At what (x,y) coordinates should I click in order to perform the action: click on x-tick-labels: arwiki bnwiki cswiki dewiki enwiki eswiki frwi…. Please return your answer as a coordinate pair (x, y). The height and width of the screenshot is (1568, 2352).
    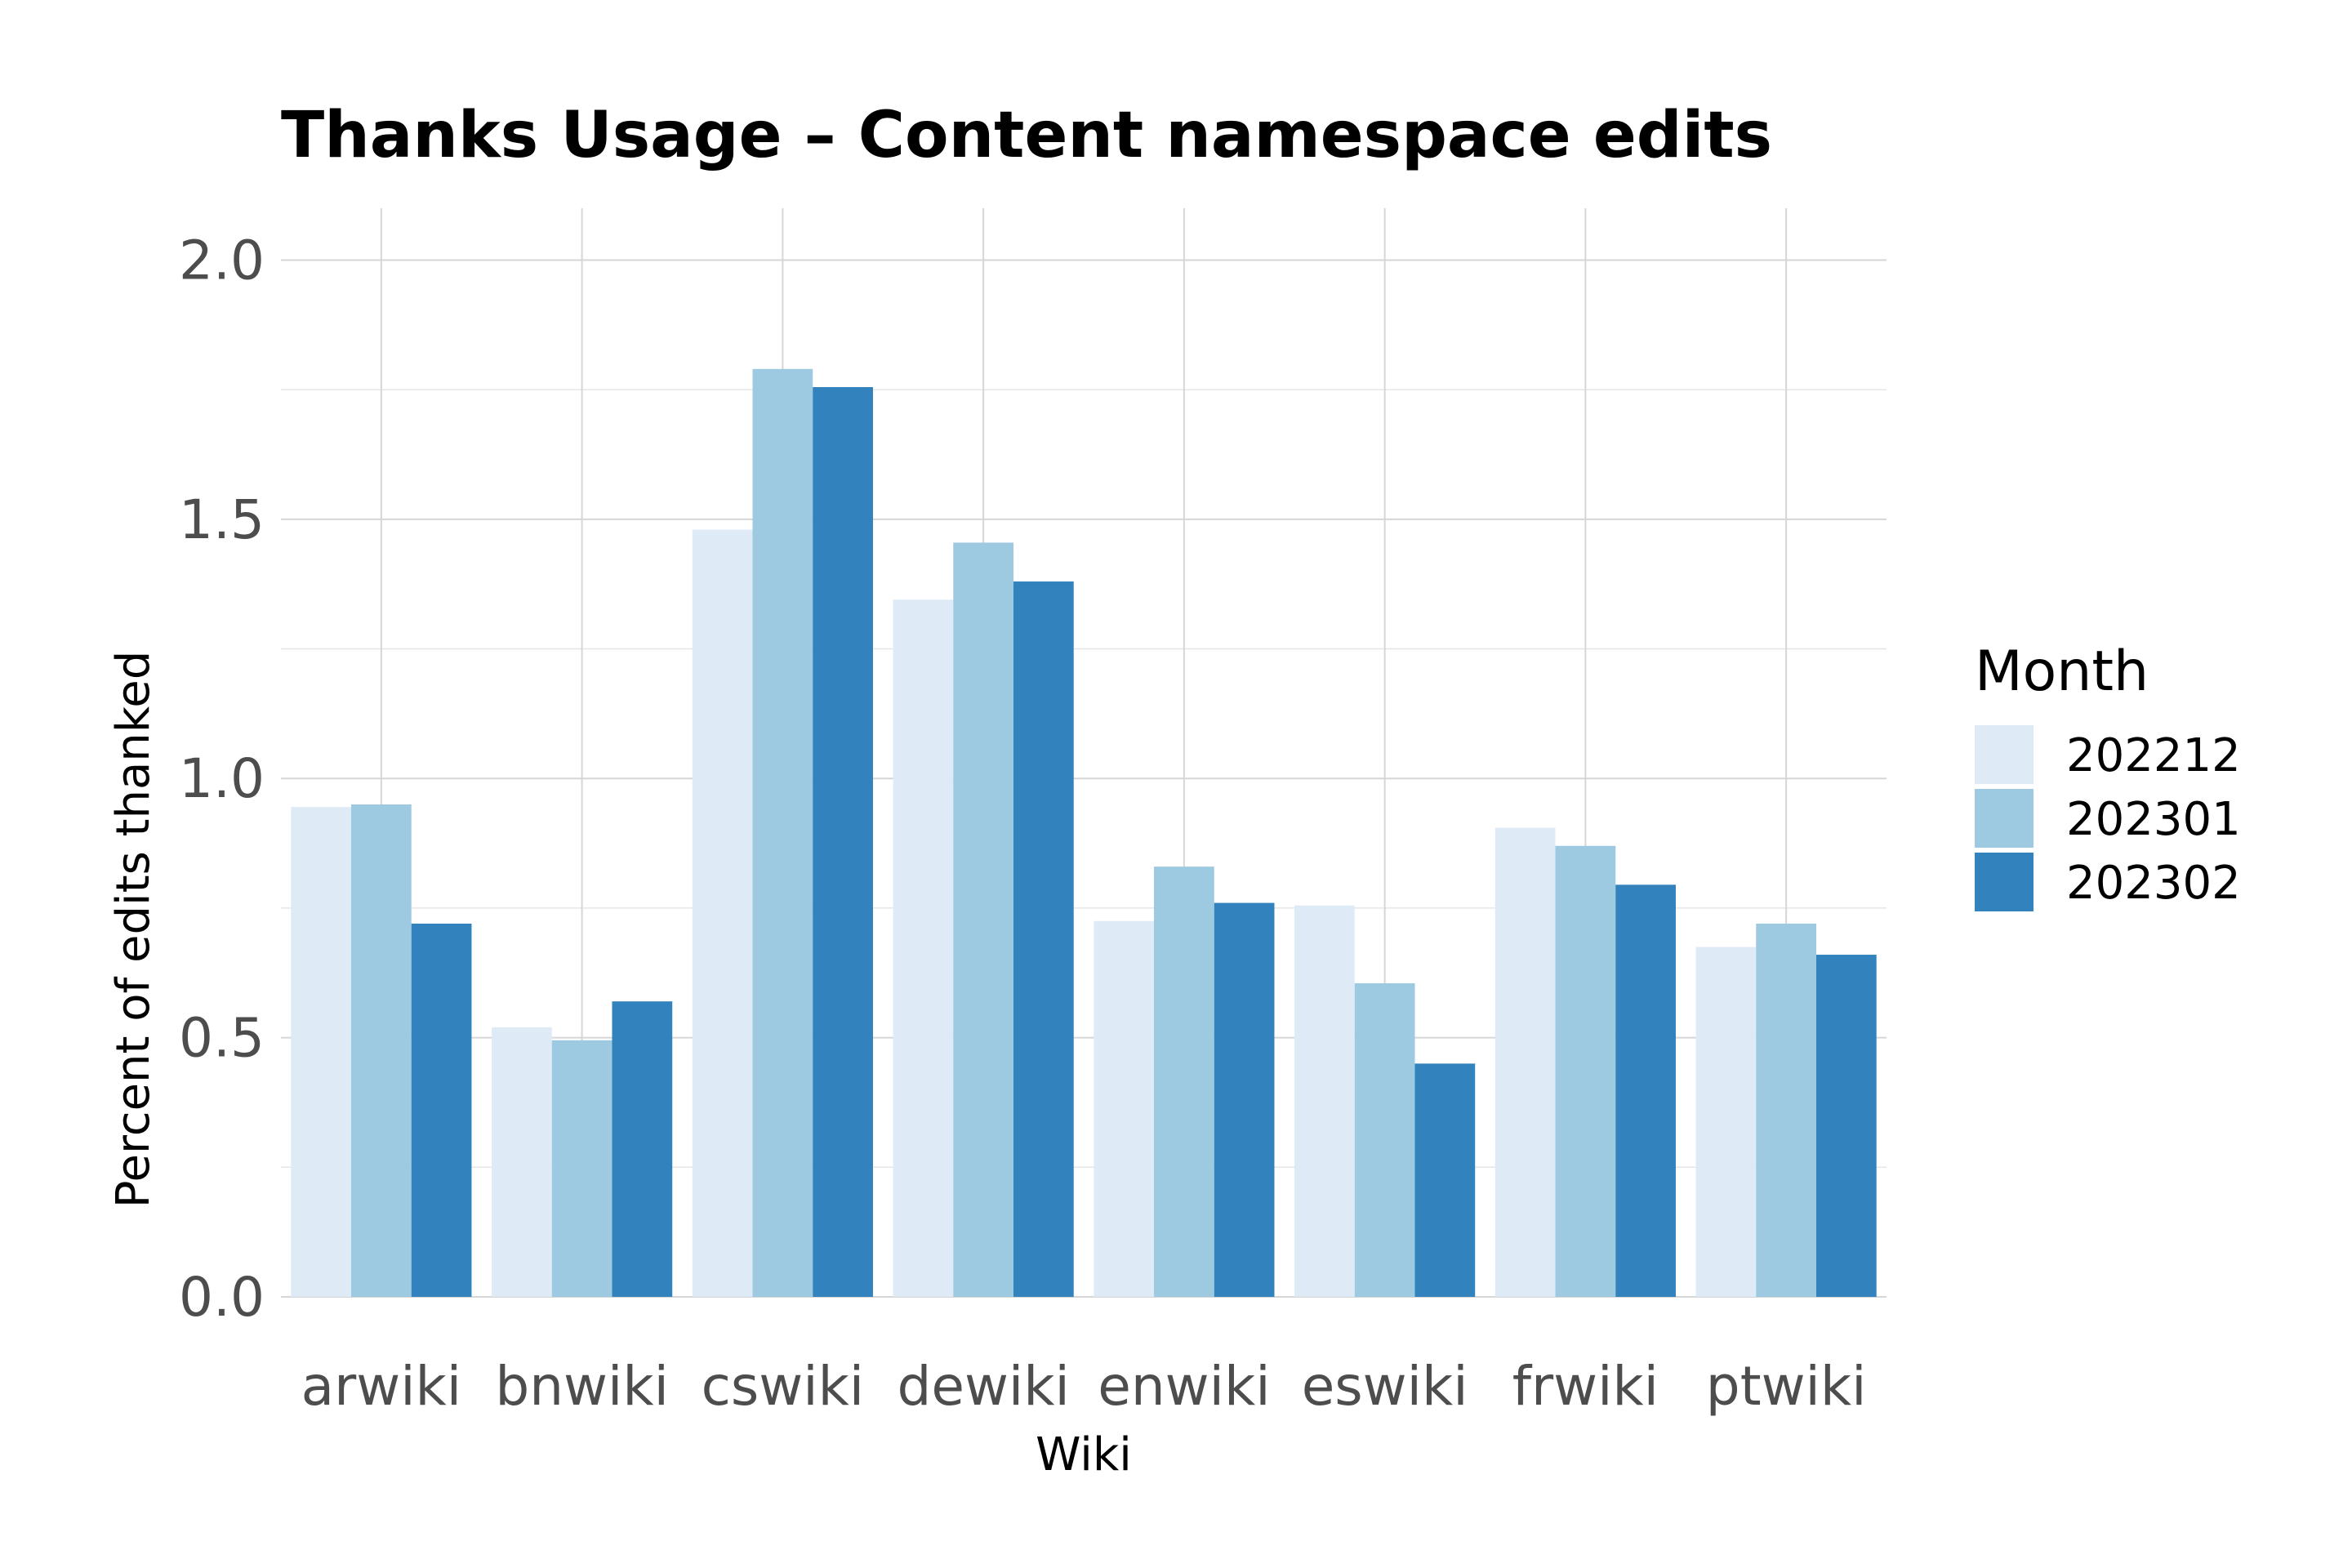
    Looking at the image, I should click on (1084, 1386).